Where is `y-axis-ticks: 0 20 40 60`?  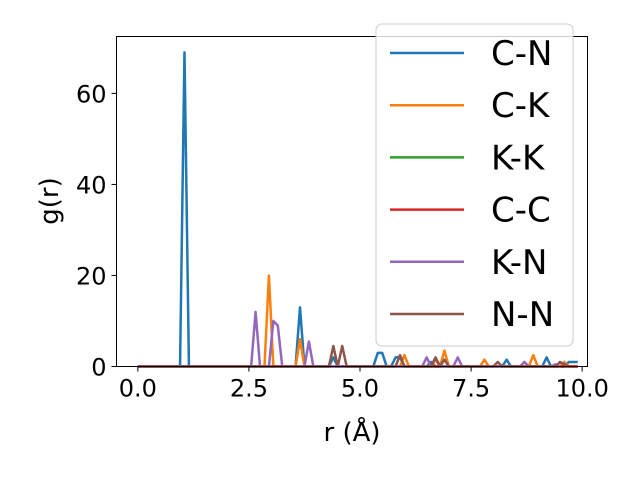
y-axis-ticks: 0 20 40 60 is located at coordinates (96, 231).